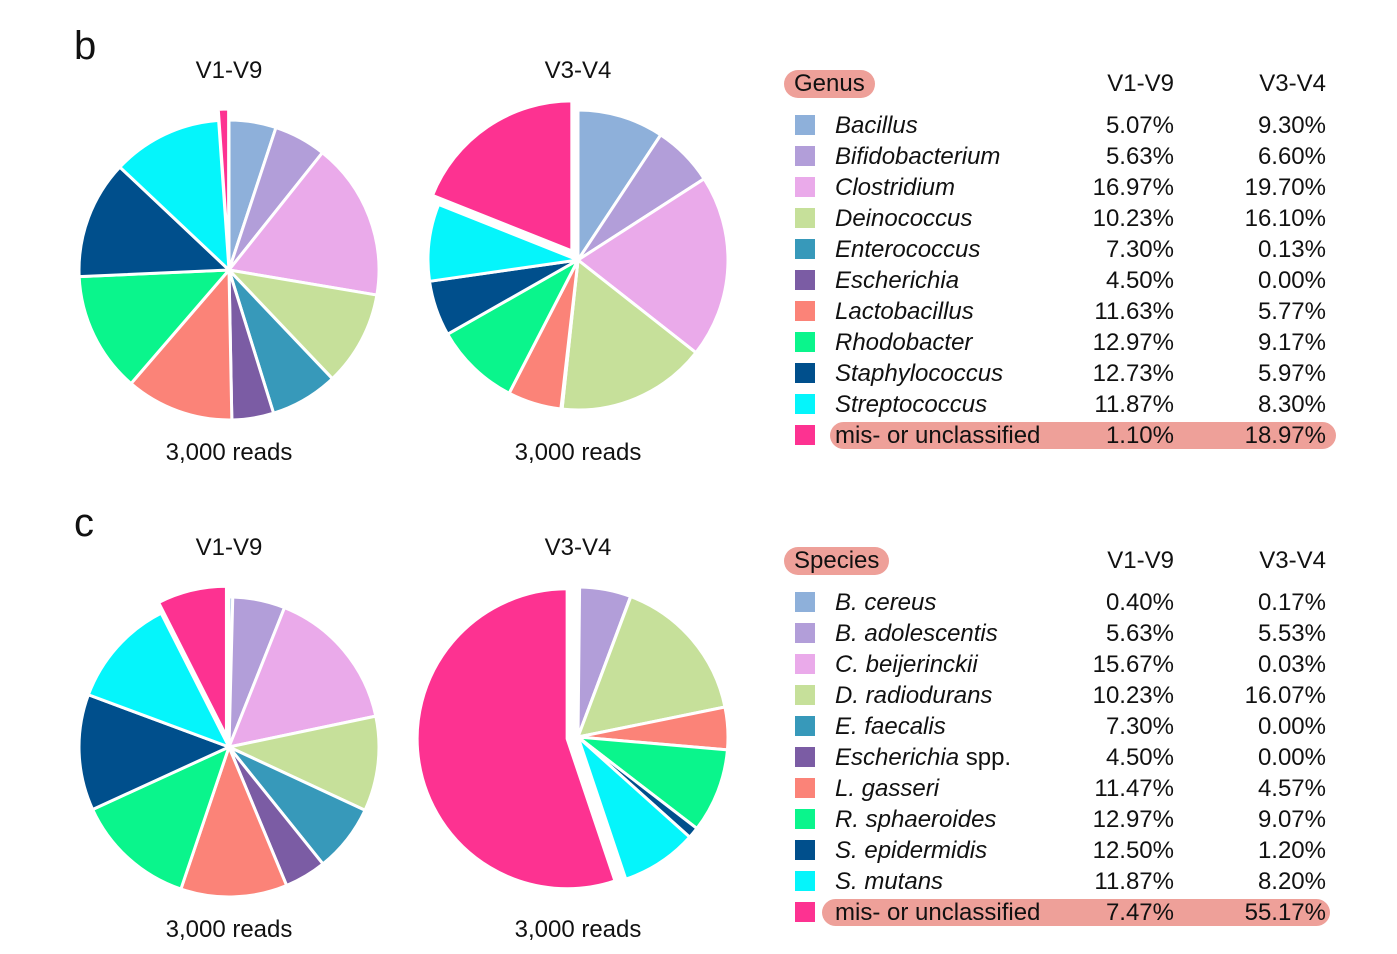  Describe the element at coordinates (1291, 156) in the screenshot. I see `legend-value-v3-v4: 6.60%` at that location.